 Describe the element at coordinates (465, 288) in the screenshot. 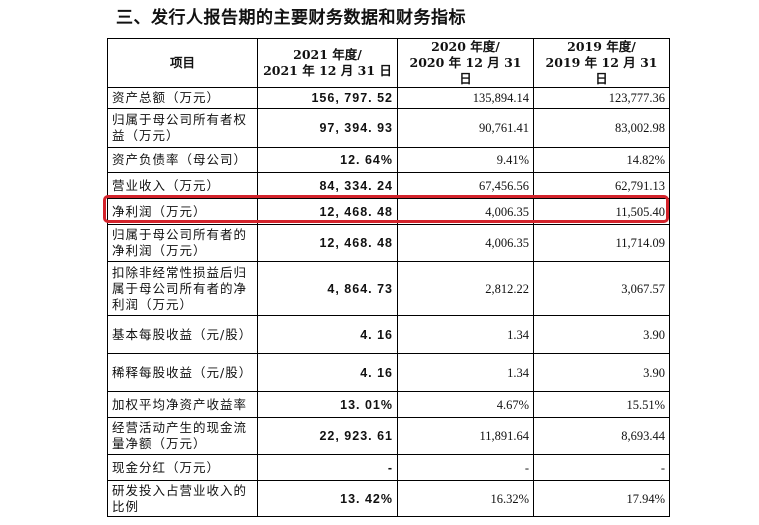

I see `cell-2020: 2,812.22` at that location.